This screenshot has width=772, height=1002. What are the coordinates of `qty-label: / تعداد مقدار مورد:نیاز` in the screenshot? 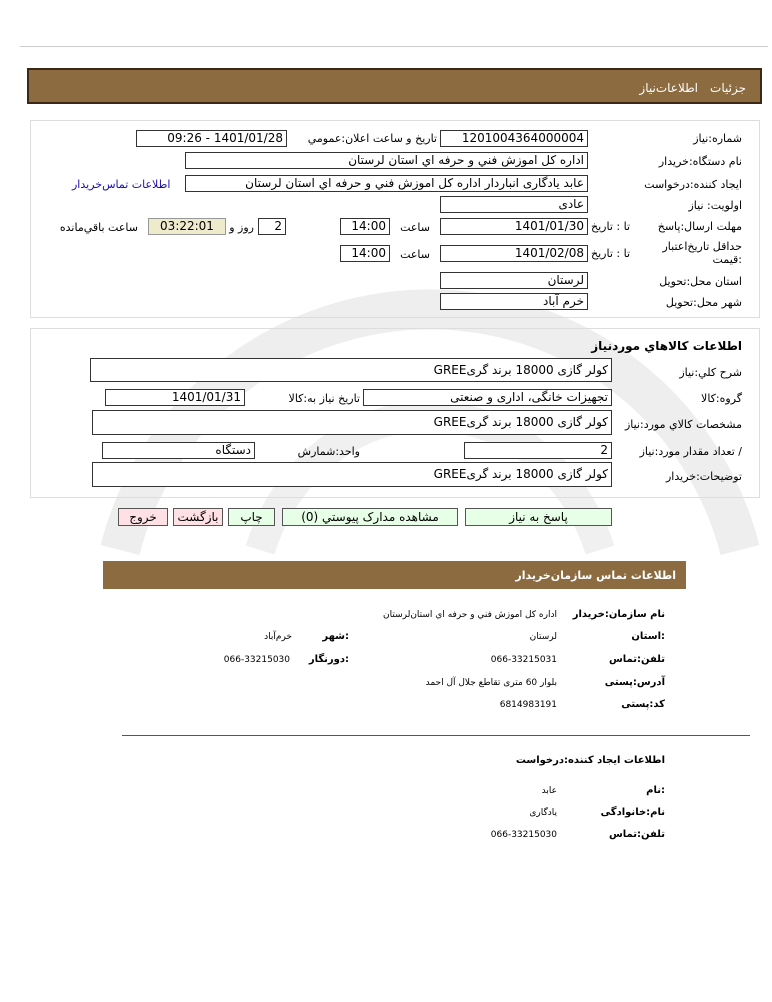 It's located at (690, 451).